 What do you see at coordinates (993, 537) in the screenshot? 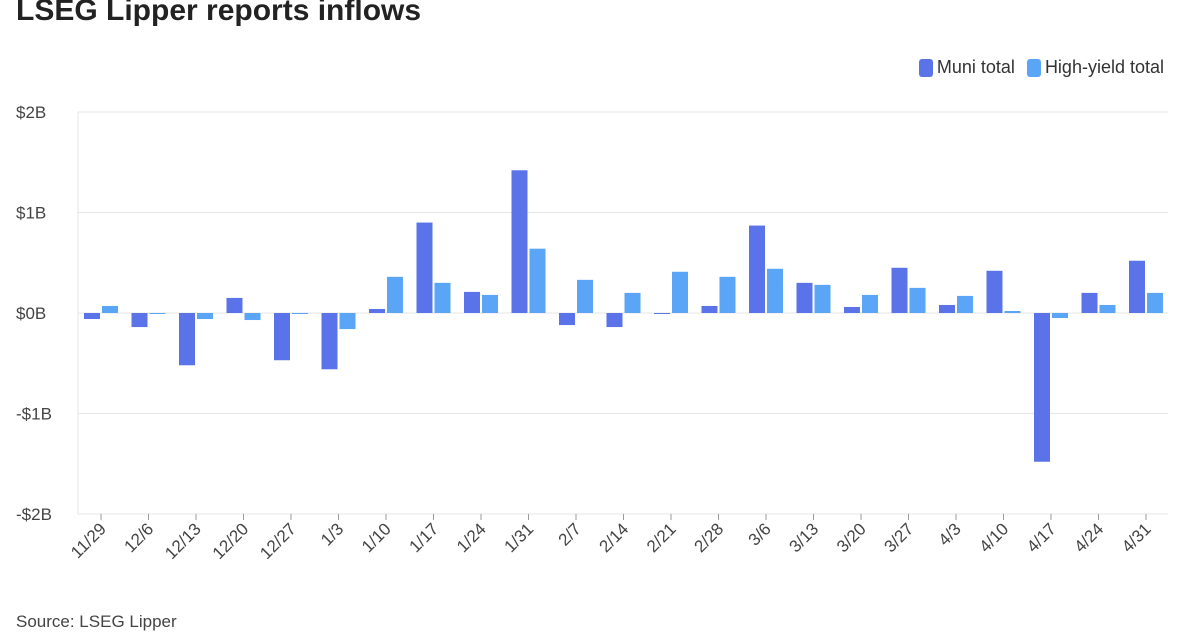
I see `x-tick-label: 4/10` at bounding box center [993, 537].